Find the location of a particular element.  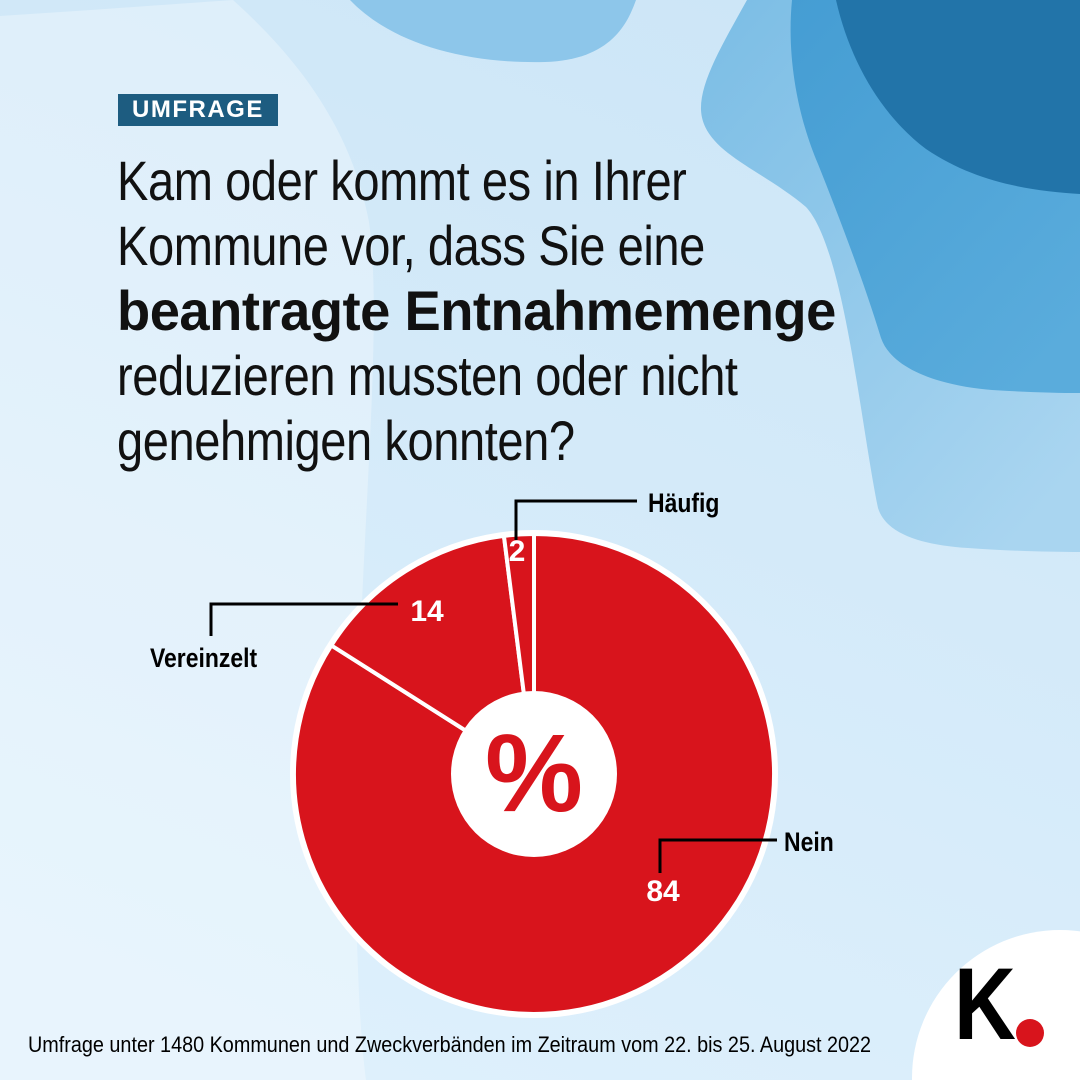

headline-line-4: reduzieren mussten oder nicht is located at coordinates (427, 375).